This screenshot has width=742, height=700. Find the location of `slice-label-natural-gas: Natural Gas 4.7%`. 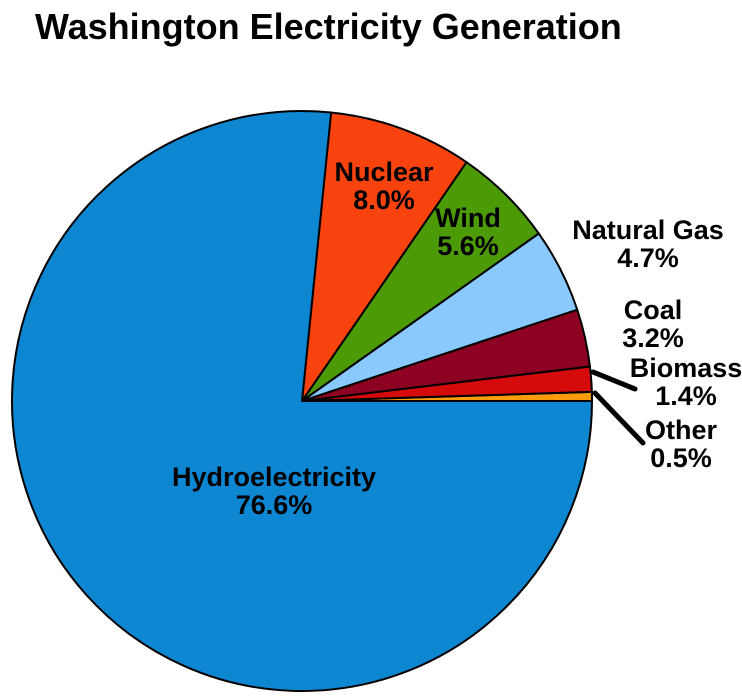

slice-label-natural-gas: Natural Gas 4.7% is located at coordinates (648, 244).